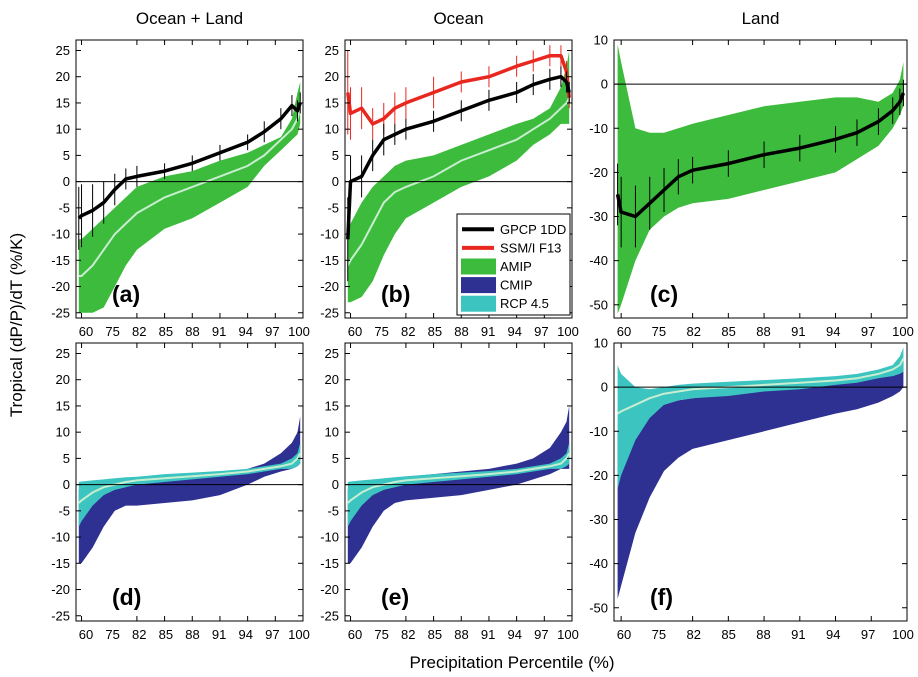 This screenshot has height=677, width=918. I want to click on y-tick-label: -25, so click(329, 615).